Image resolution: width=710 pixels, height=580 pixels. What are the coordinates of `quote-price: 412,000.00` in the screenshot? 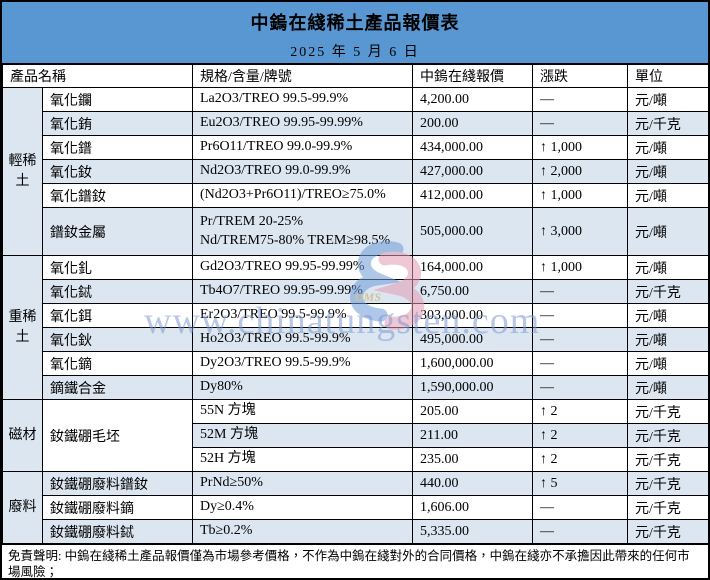 It's located at (472, 195).